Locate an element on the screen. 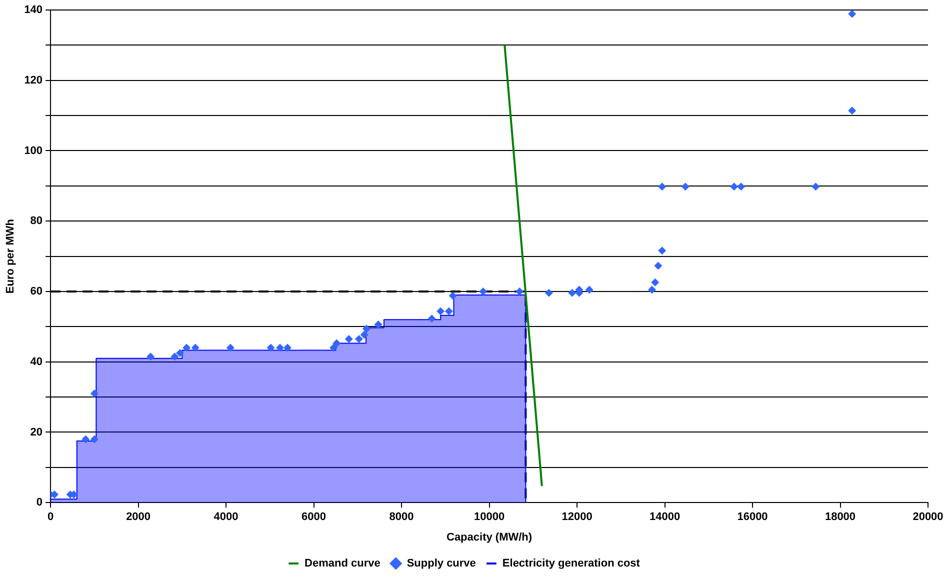 The height and width of the screenshot is (579, 948). x-tick-label: 4000 is located at coordinates (226, 517).